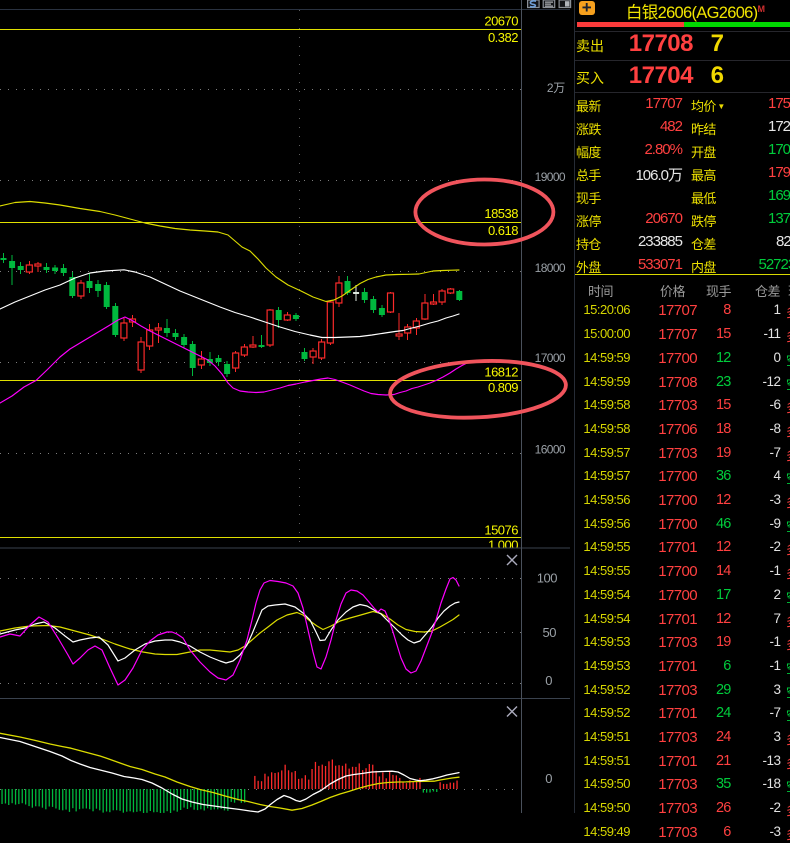  Describe the element at coordinates (503, 37) in the screenshot. I see `svg-text: 0.382` at that location.